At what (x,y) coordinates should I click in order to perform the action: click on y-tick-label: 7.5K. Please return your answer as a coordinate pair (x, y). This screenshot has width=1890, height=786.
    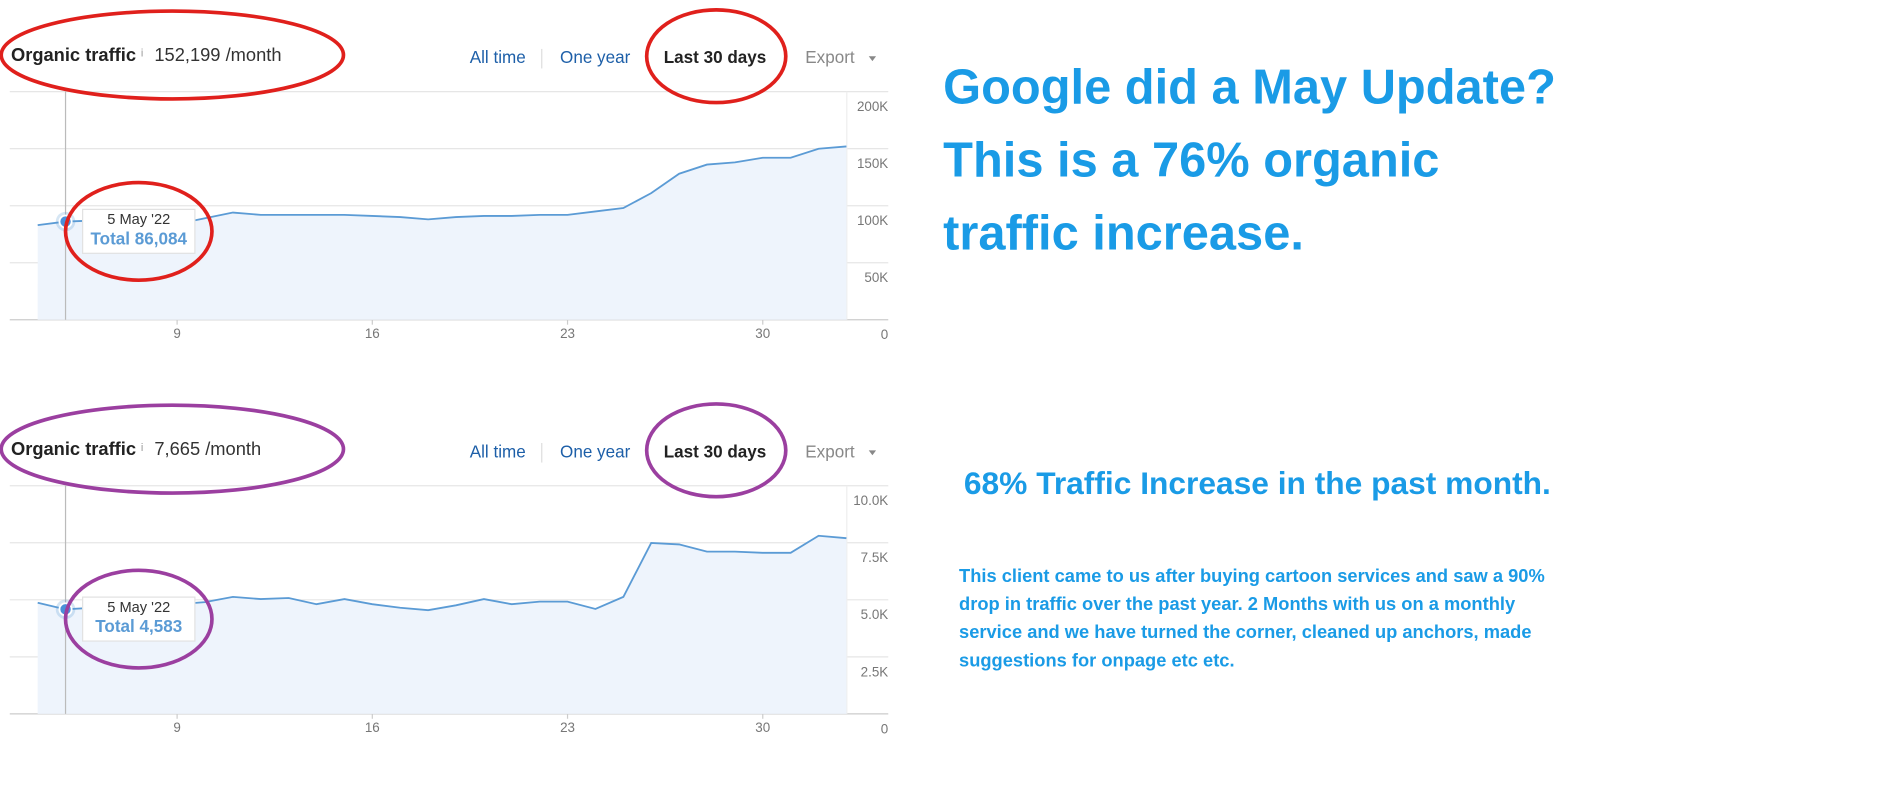
    Looking at the image, I should click on (875, 557).